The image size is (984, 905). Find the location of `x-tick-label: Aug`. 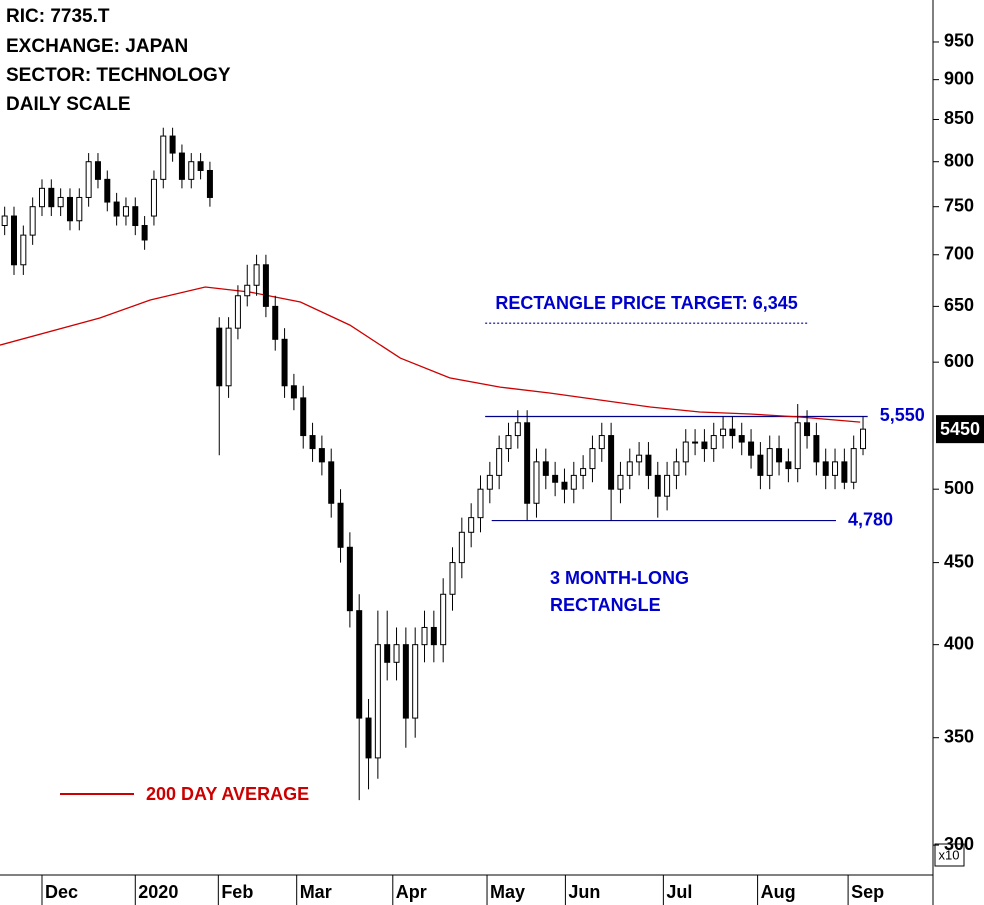

x-tick-label: Aug is located at coordinates (778, 892).